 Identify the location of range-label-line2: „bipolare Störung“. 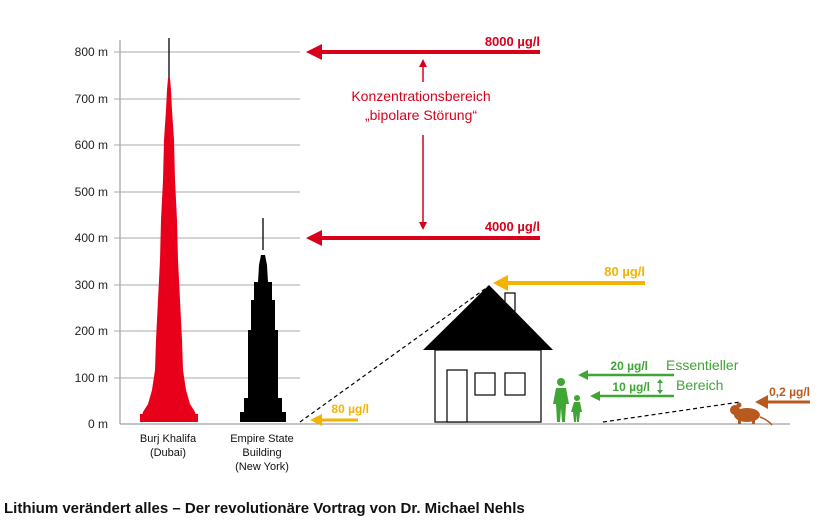
(421, 115).